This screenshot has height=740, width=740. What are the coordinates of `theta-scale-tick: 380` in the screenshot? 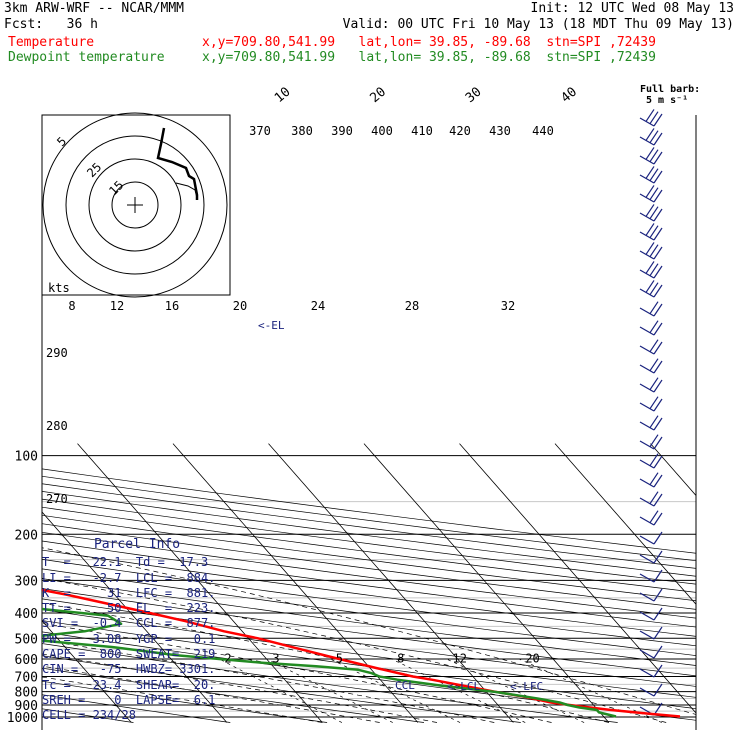 It's located at (302, 131).